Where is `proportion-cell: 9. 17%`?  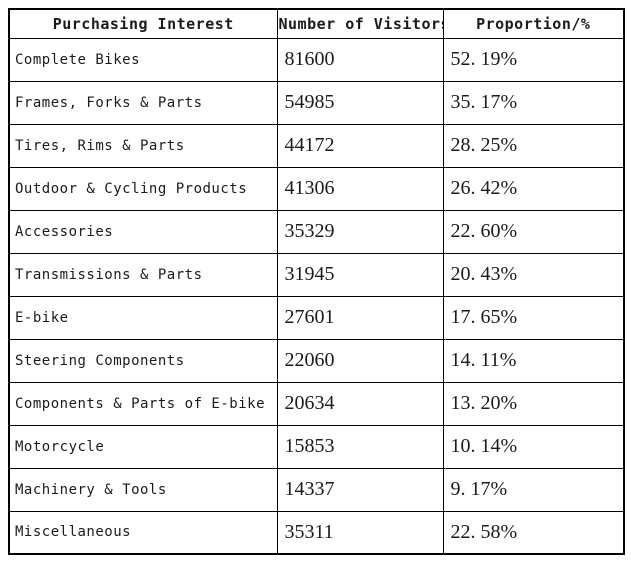 proportion-cell: 9. 17% is located at coordinates (533, 489).